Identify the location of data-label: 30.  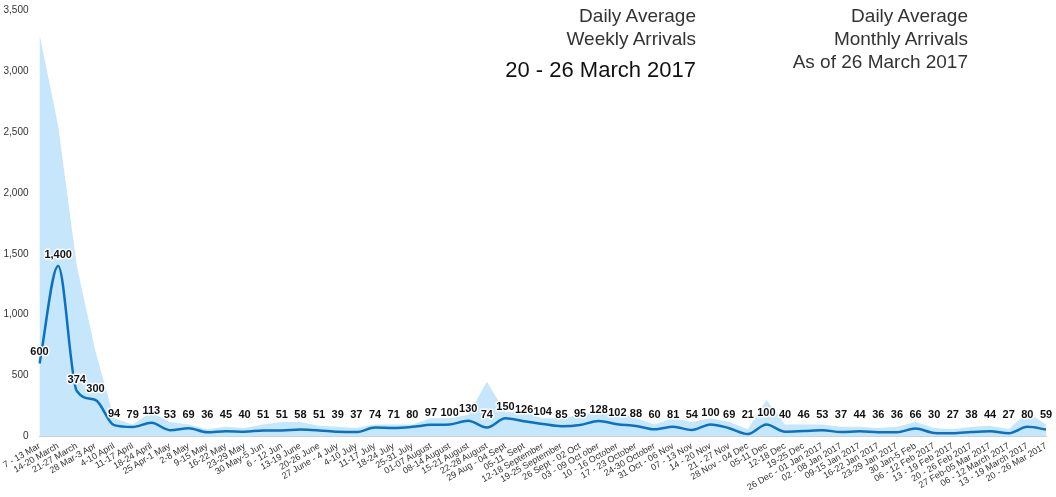
(934, 414).